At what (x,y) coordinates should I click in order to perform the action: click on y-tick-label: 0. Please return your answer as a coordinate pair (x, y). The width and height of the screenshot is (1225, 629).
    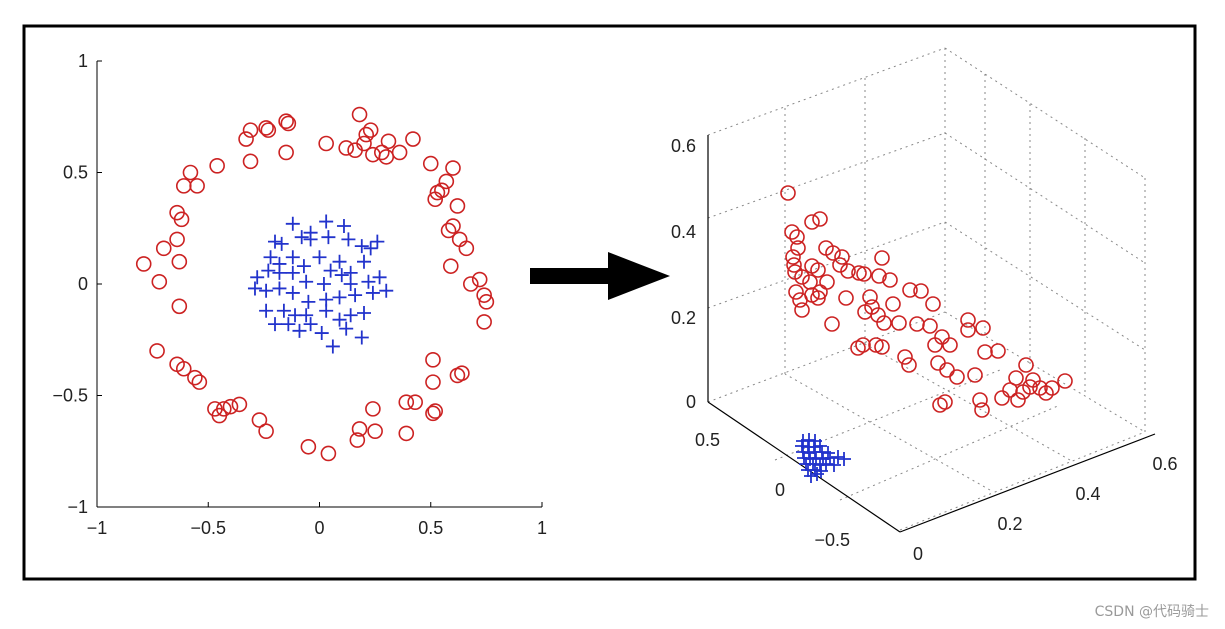
    Looking at the image, I should click on (83, 284).